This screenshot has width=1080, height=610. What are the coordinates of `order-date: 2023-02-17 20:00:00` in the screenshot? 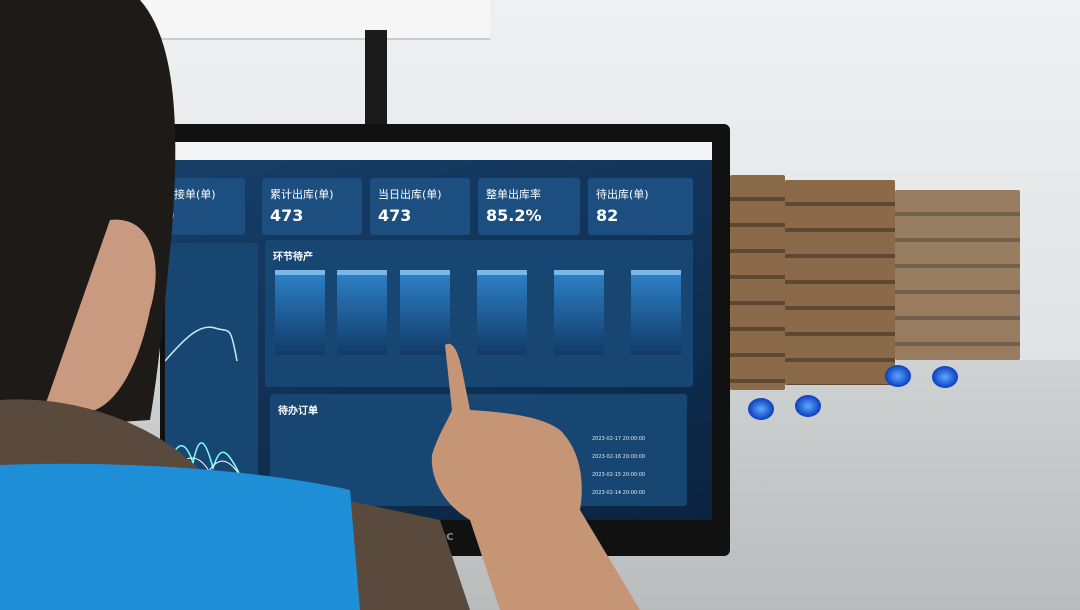 It's located at (619, 439).